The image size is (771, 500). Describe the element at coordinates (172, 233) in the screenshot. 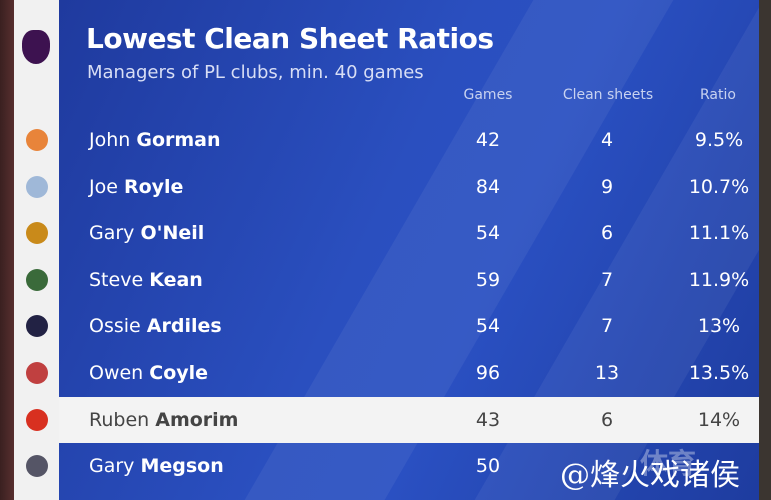

I see `last-name: O'Neil` at that location.